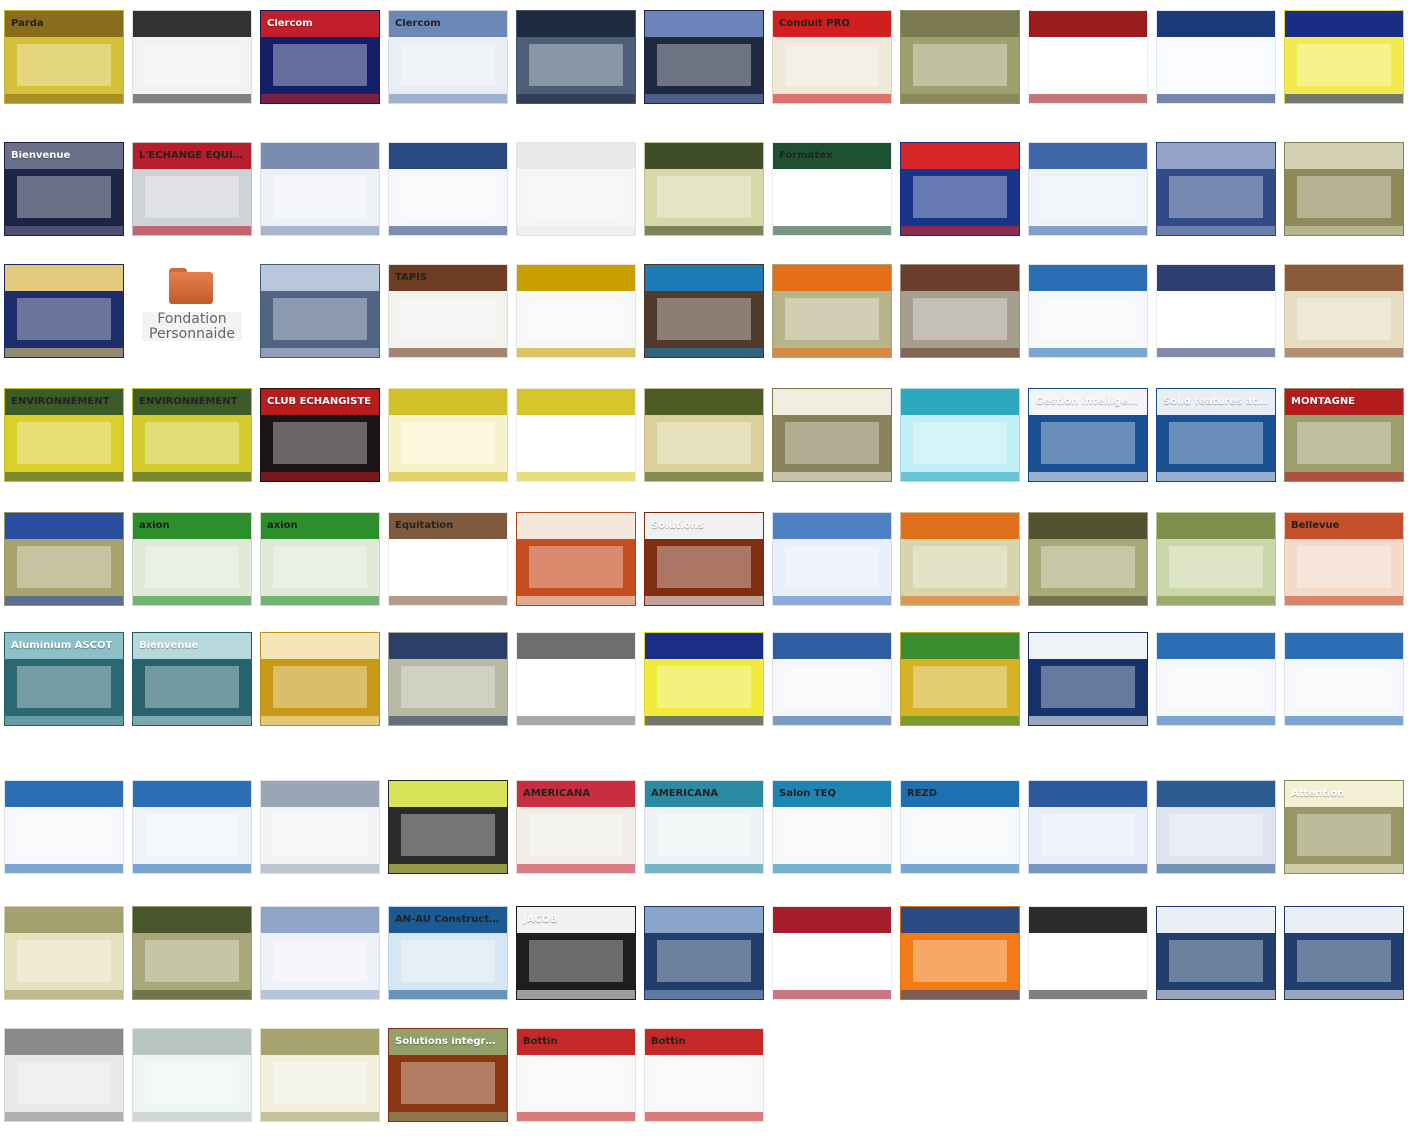 The image size is (1408, 1144). Describe the element at coordinates (1344, 559) in the screenshot. I see `website-thumbnail: Bellevue` at that location.